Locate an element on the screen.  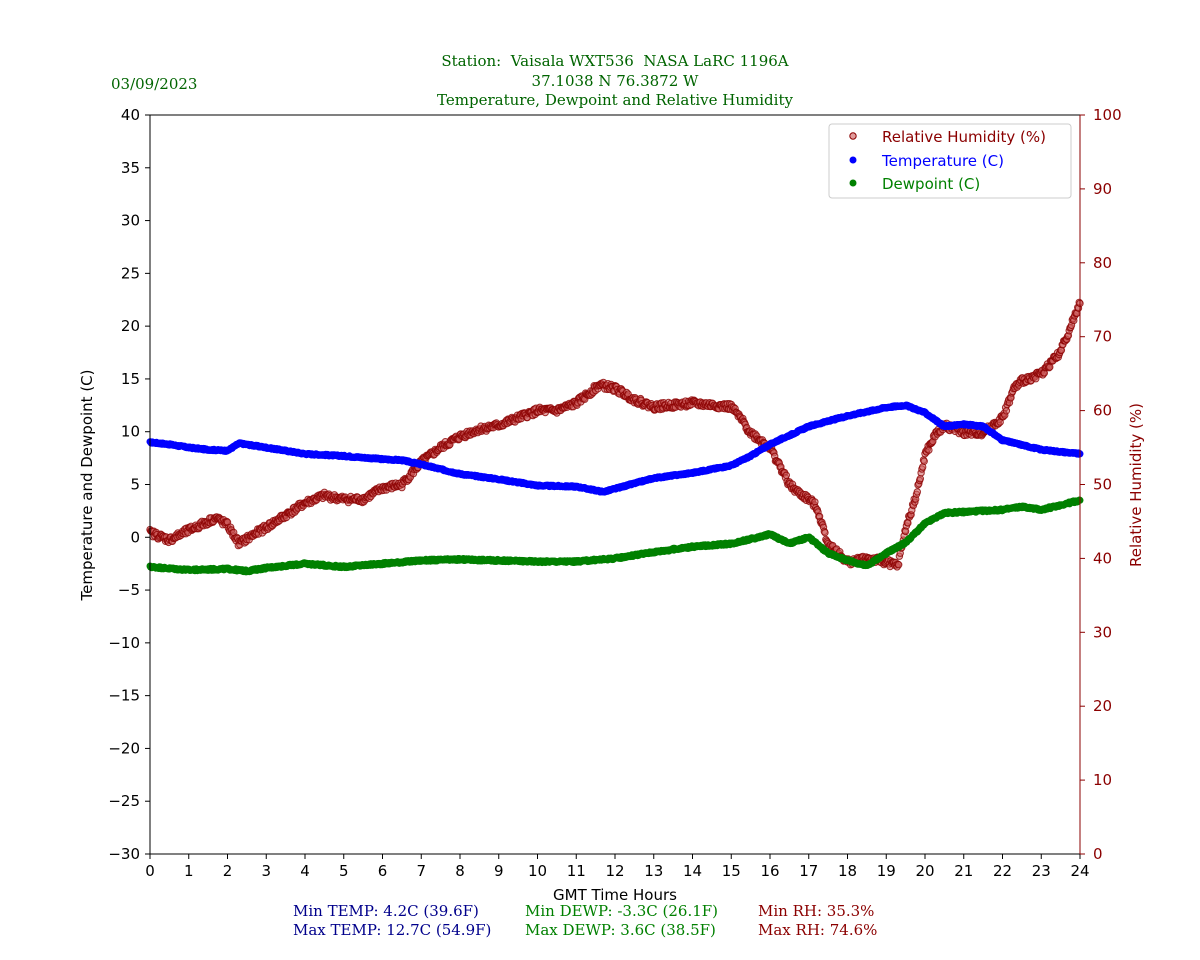
x-tick-label: 15 is located at coordinates (731, 871).